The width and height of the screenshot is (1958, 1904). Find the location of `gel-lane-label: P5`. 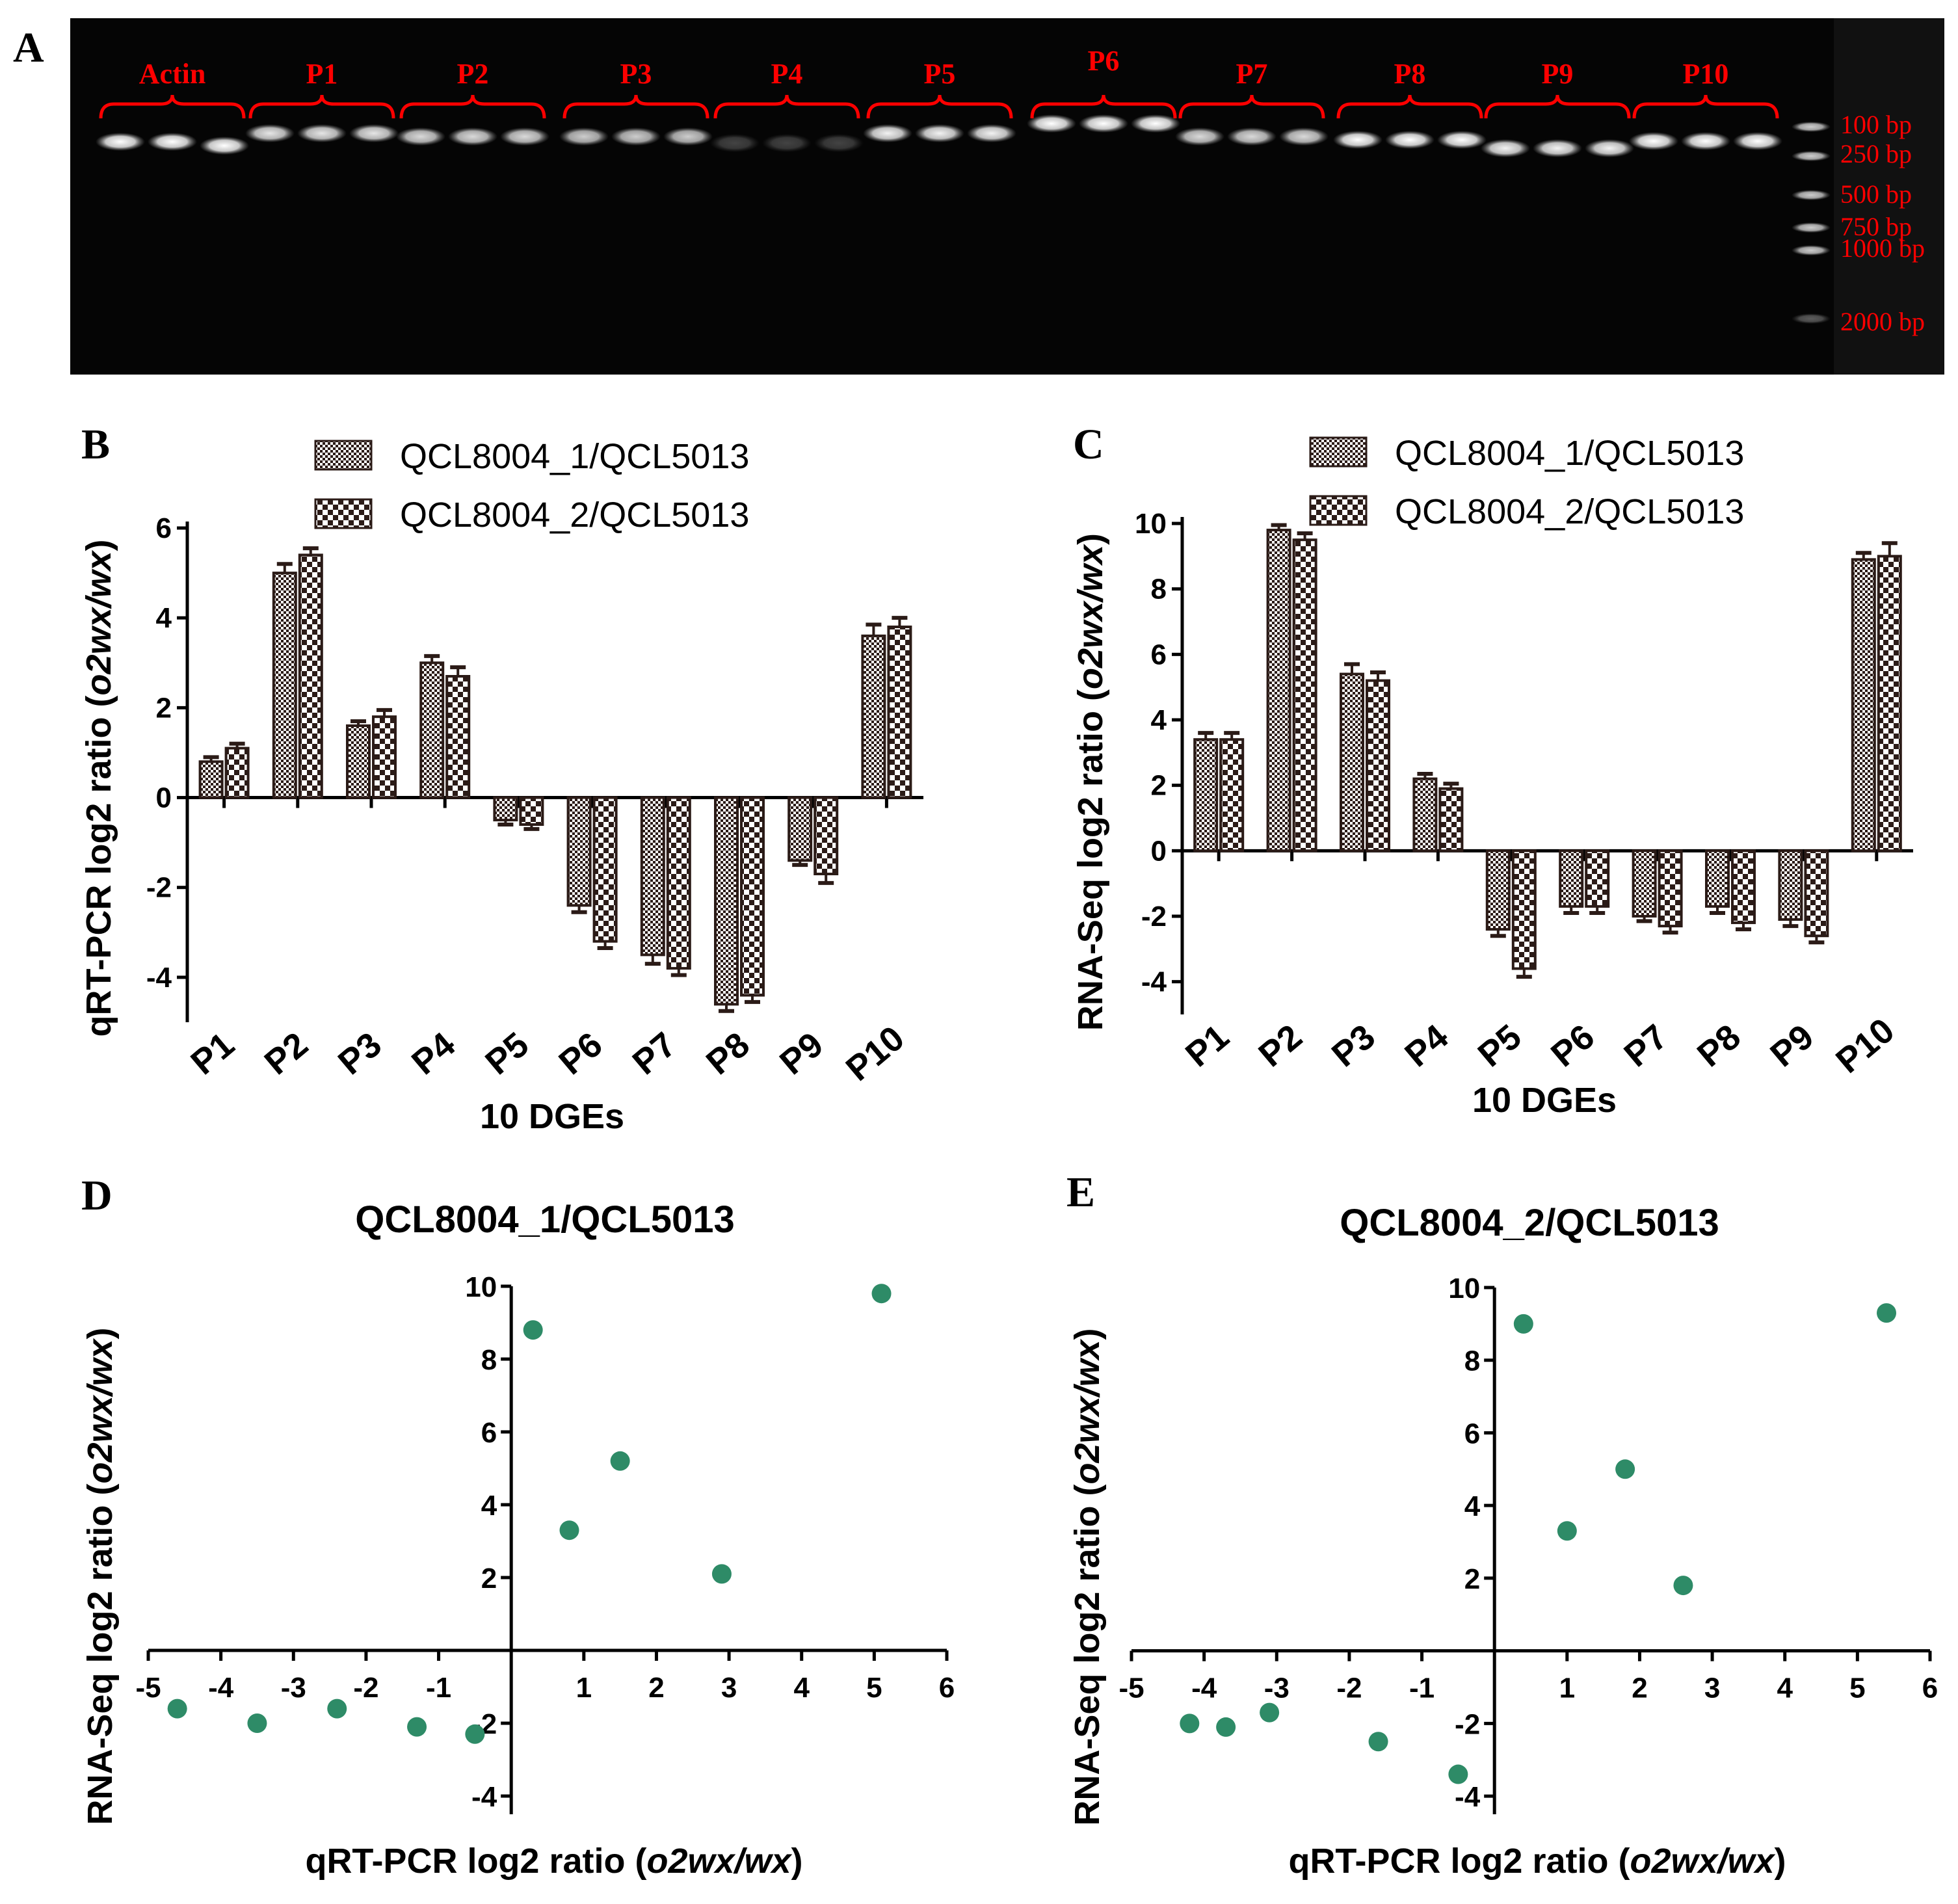

gel-lane-label: P5 is located at coordinates (940, 74).